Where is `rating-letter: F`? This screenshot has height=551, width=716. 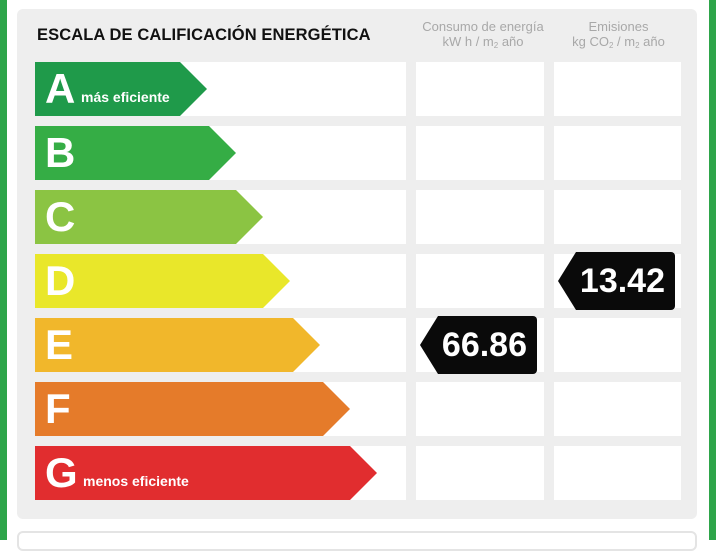 rating-letter: F is located at coordinates (58, 408).